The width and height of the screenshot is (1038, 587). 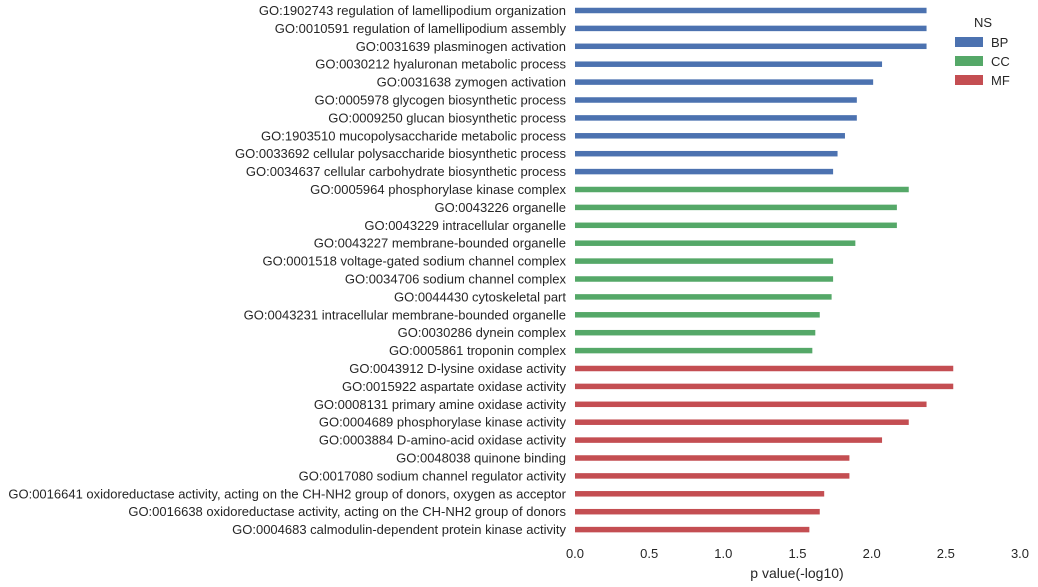 What do you see at coordinates (440, 243) in the screenshot?
I see `category-label: GO:0043227 membrane-bounded organelle` at bounding box center [440, 243].